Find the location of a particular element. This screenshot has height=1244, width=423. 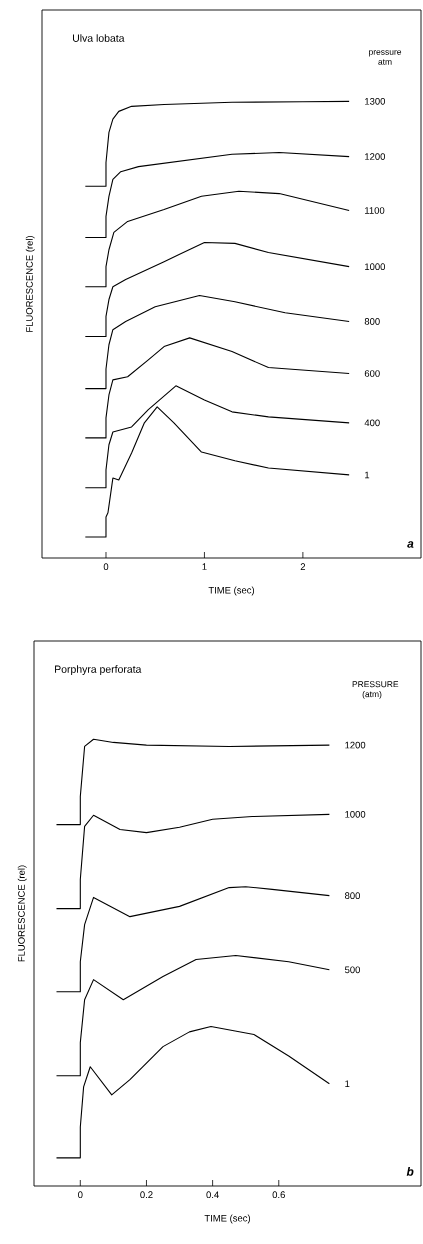

annotation: a is located at coordinates (410, 544).